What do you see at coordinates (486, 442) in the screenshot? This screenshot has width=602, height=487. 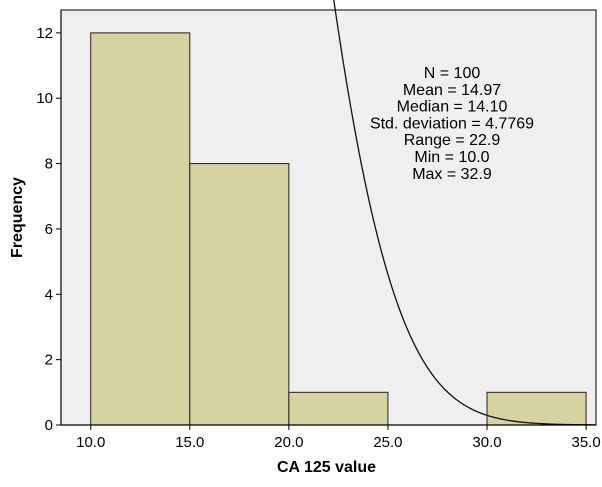 I see `x-tick-label: 30.0` at bounding box center [486, 442].